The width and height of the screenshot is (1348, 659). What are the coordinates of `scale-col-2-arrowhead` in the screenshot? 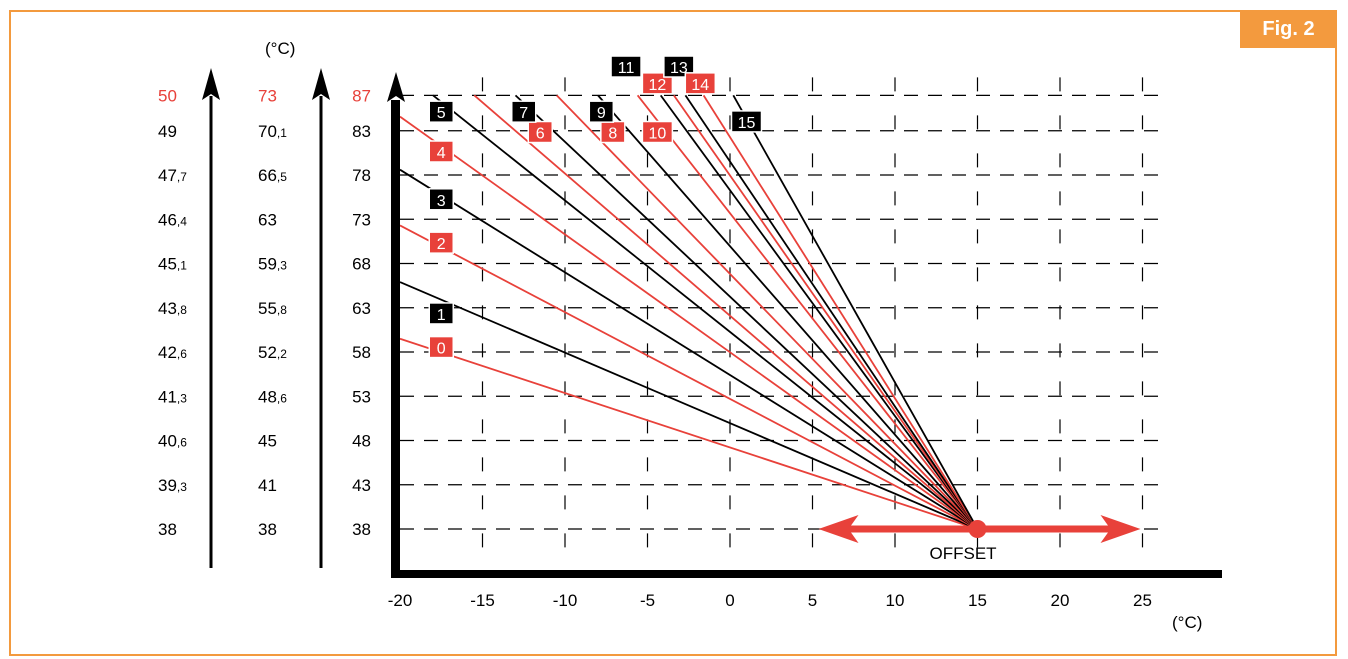 It's located at (321, 84).